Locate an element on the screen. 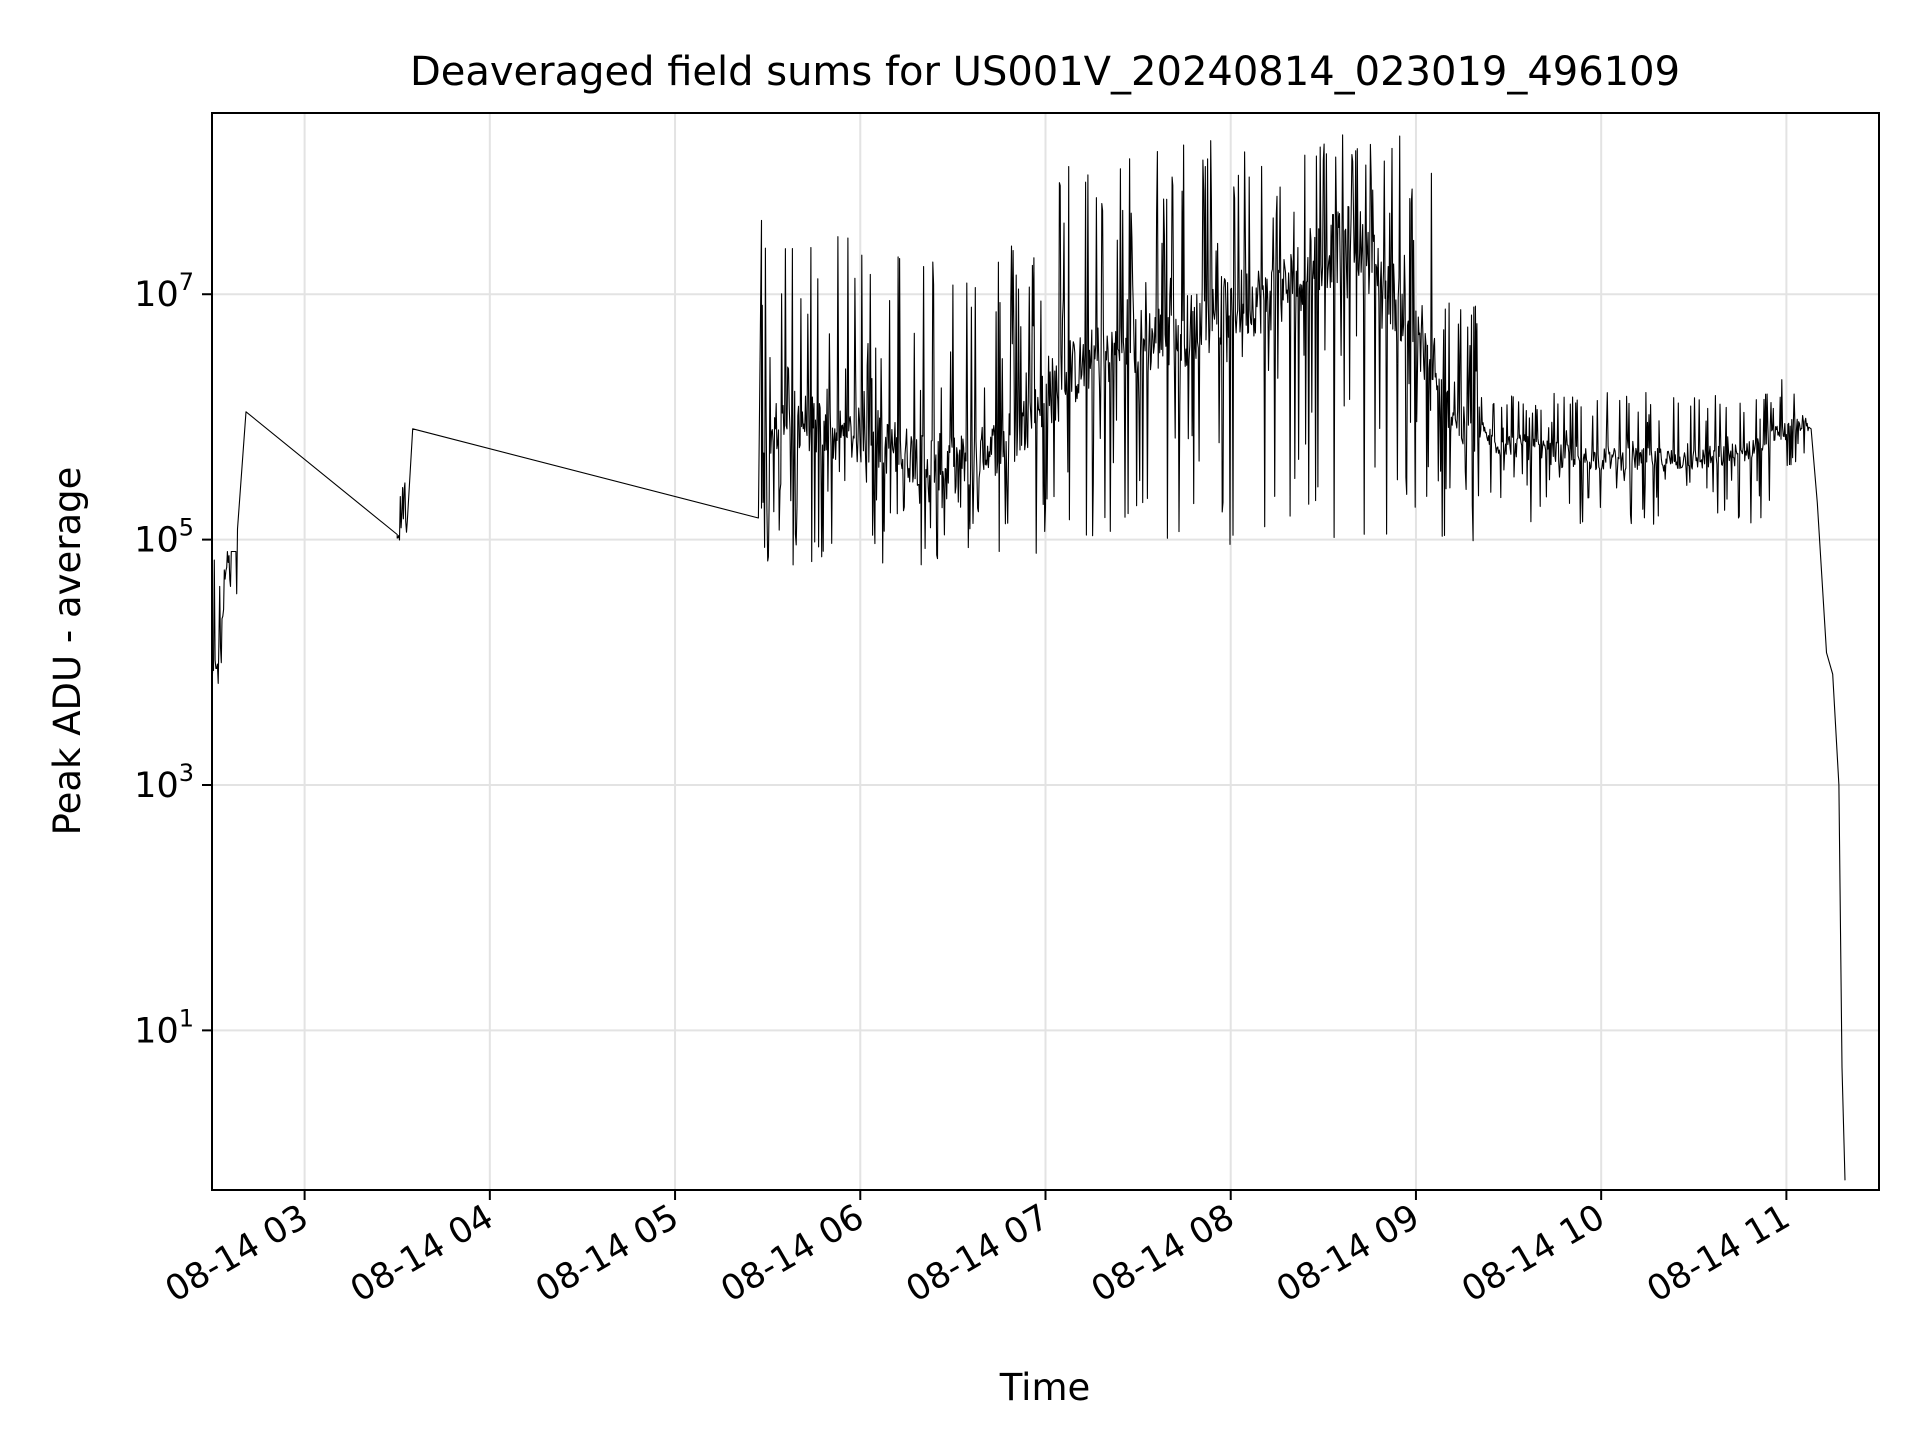  y-tick-label: 10⁵ is located at coordinates (164, 537).